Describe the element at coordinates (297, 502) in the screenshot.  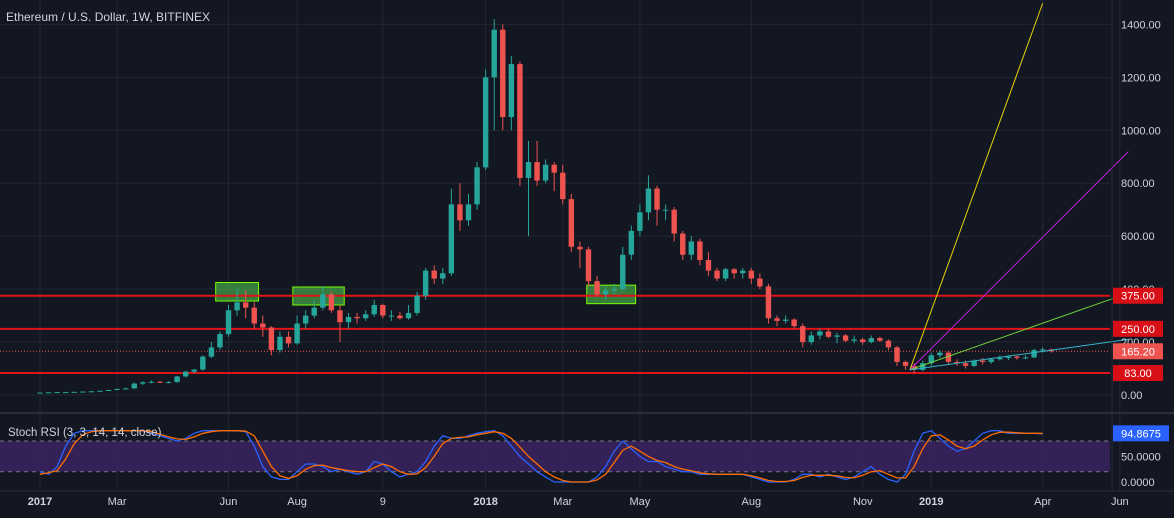
I see `x-tick-label: Aug` at that location.